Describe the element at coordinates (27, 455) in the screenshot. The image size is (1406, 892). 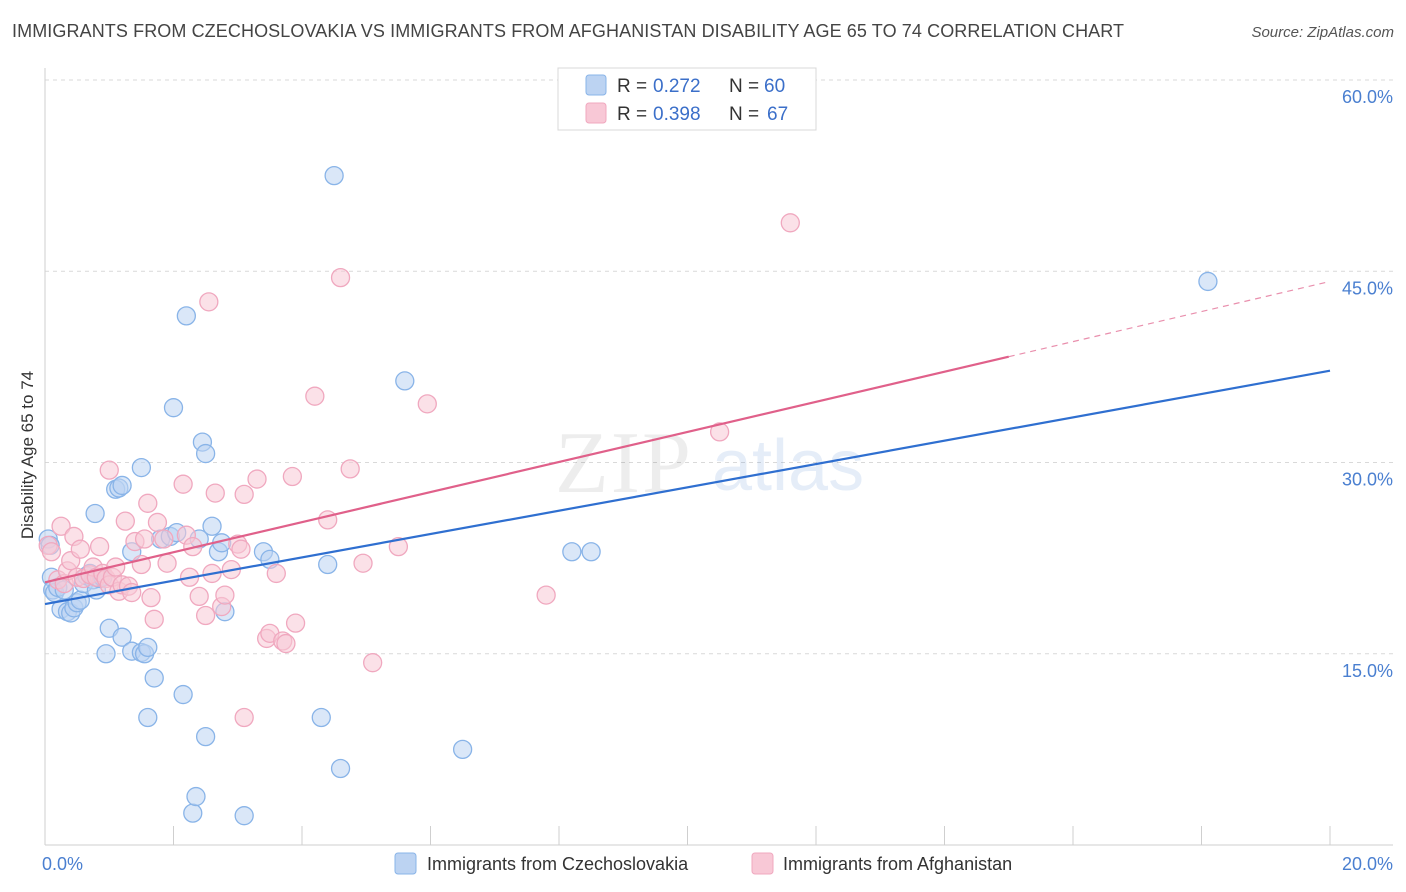
I see `y-axis-title: Disability Age 65 to 74` at that location.